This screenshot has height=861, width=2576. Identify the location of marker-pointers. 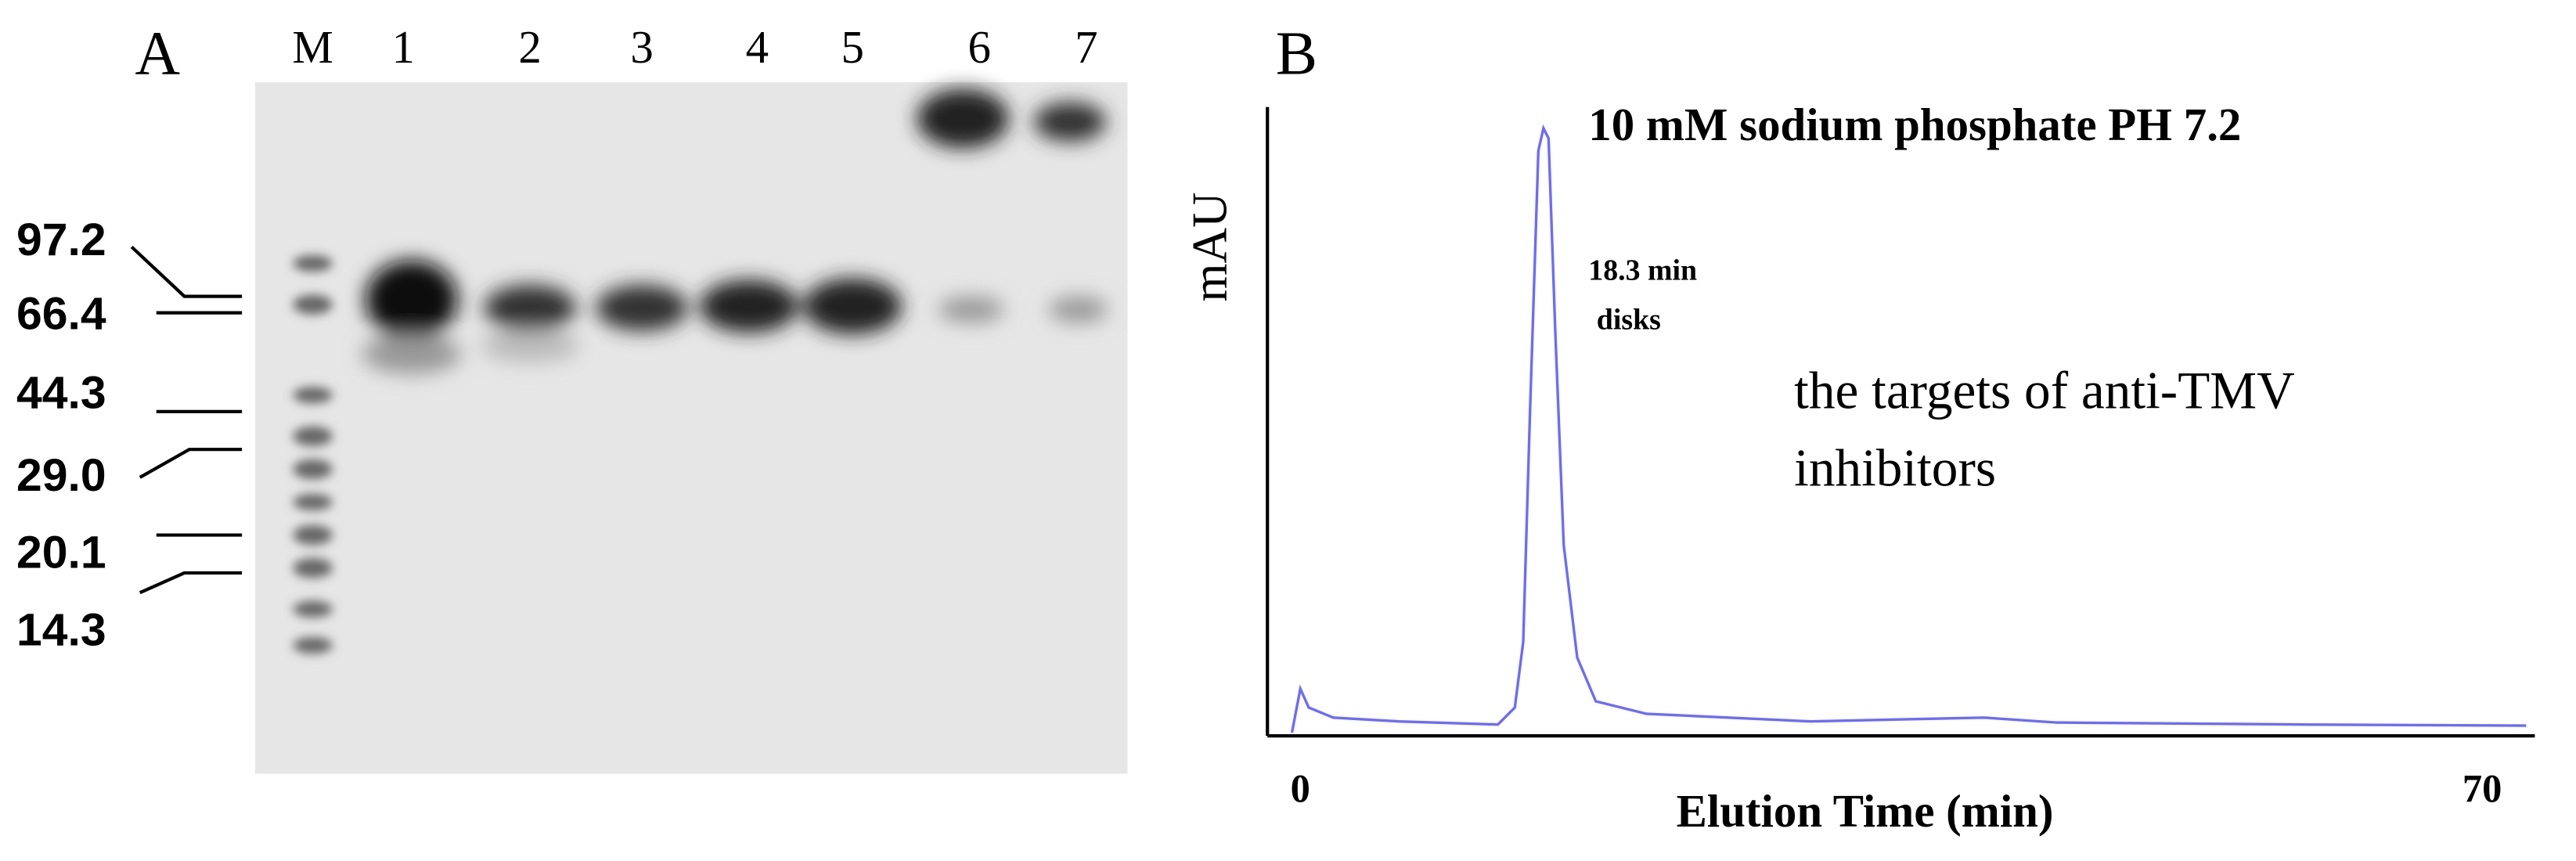
(186, 420).